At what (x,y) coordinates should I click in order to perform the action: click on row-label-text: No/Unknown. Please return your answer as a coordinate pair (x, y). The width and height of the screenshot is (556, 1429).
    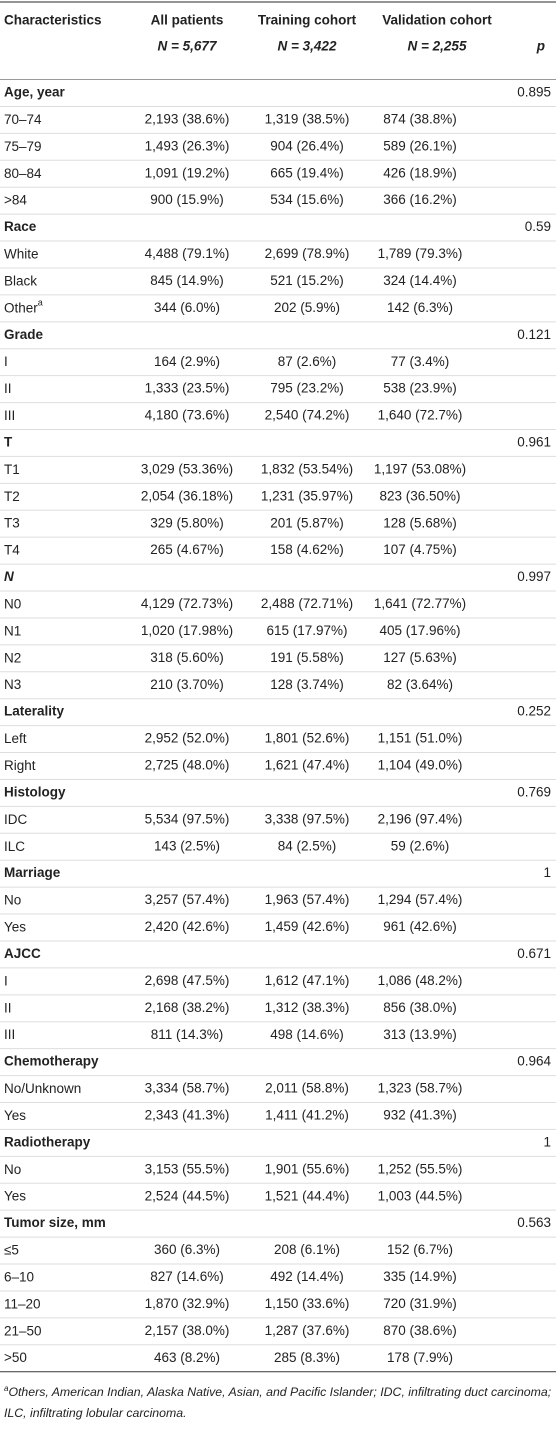
    Looking at the image, I should click on (42, 1088).